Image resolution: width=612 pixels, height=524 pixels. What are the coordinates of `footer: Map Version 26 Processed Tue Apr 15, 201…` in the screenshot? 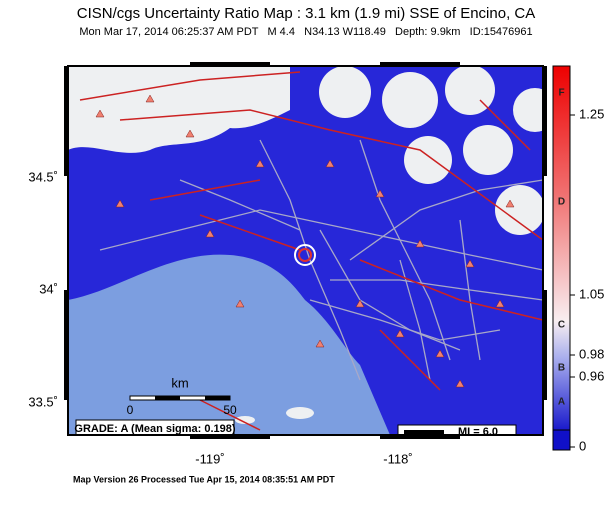 It's located at (204, 479).